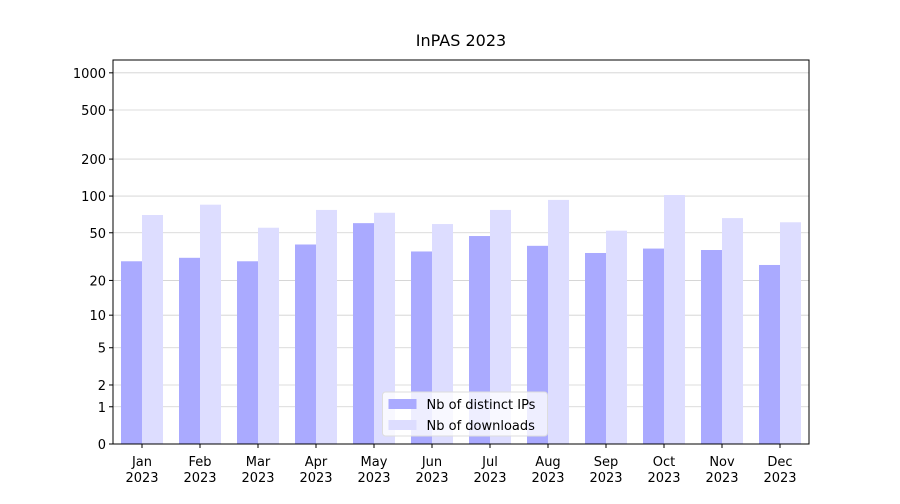 The image size is (900, 504). I want to click on y-tick-label: 10, so click(97, 316).